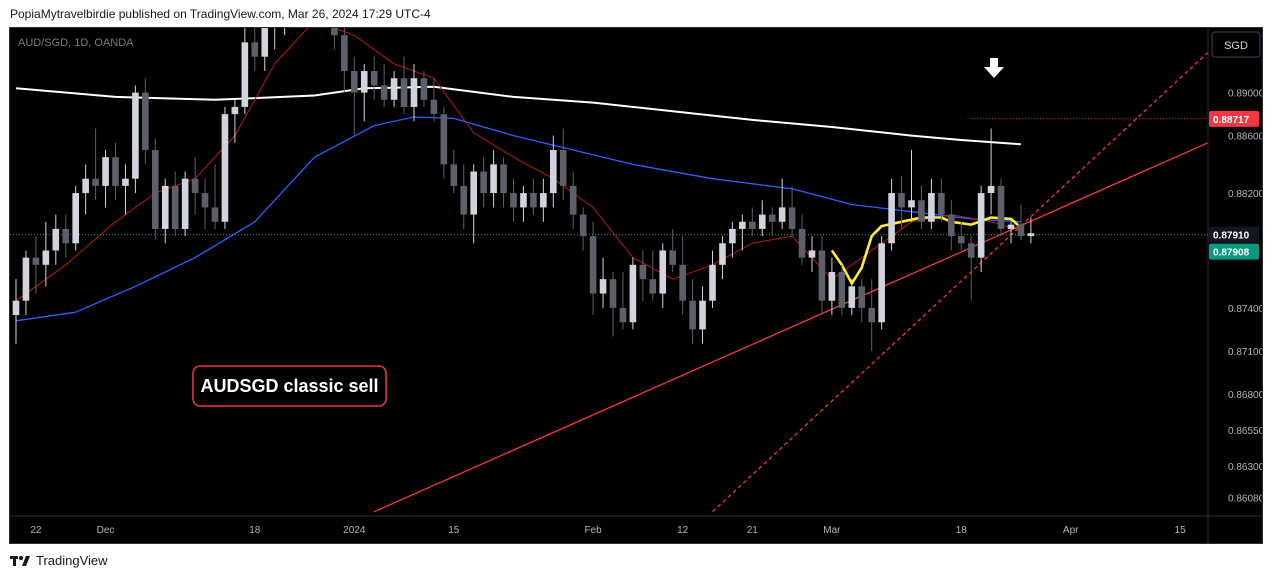 The image size is (1275, 579). I want to click on price-tick-label: 0.87400, so click(1245, 309).